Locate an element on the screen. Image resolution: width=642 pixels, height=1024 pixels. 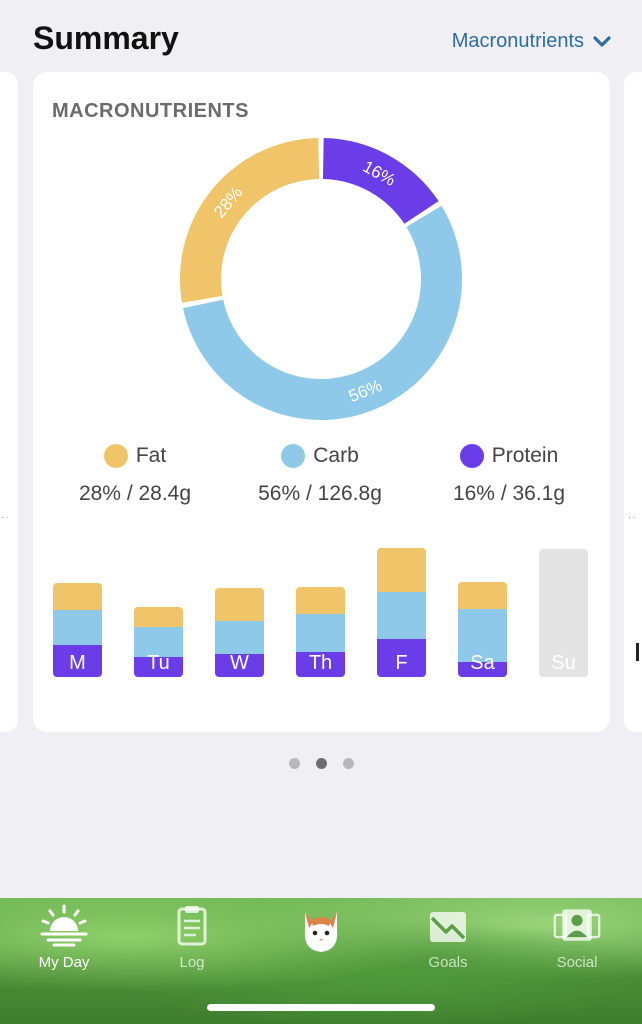
legend-name: Carb is located at coordinates (336, 455).